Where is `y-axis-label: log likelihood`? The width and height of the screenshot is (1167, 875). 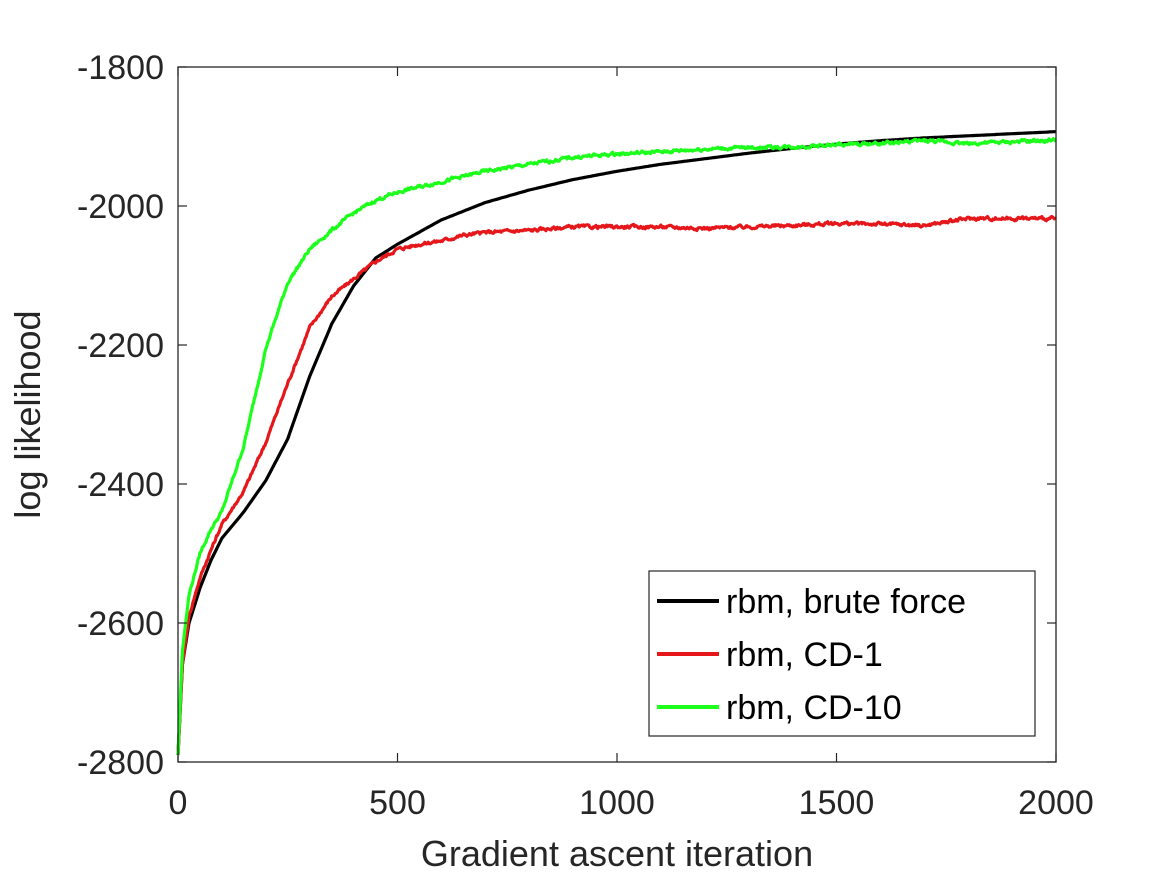
y-axis-label: log likelihood is located at coordinates (27, 414).